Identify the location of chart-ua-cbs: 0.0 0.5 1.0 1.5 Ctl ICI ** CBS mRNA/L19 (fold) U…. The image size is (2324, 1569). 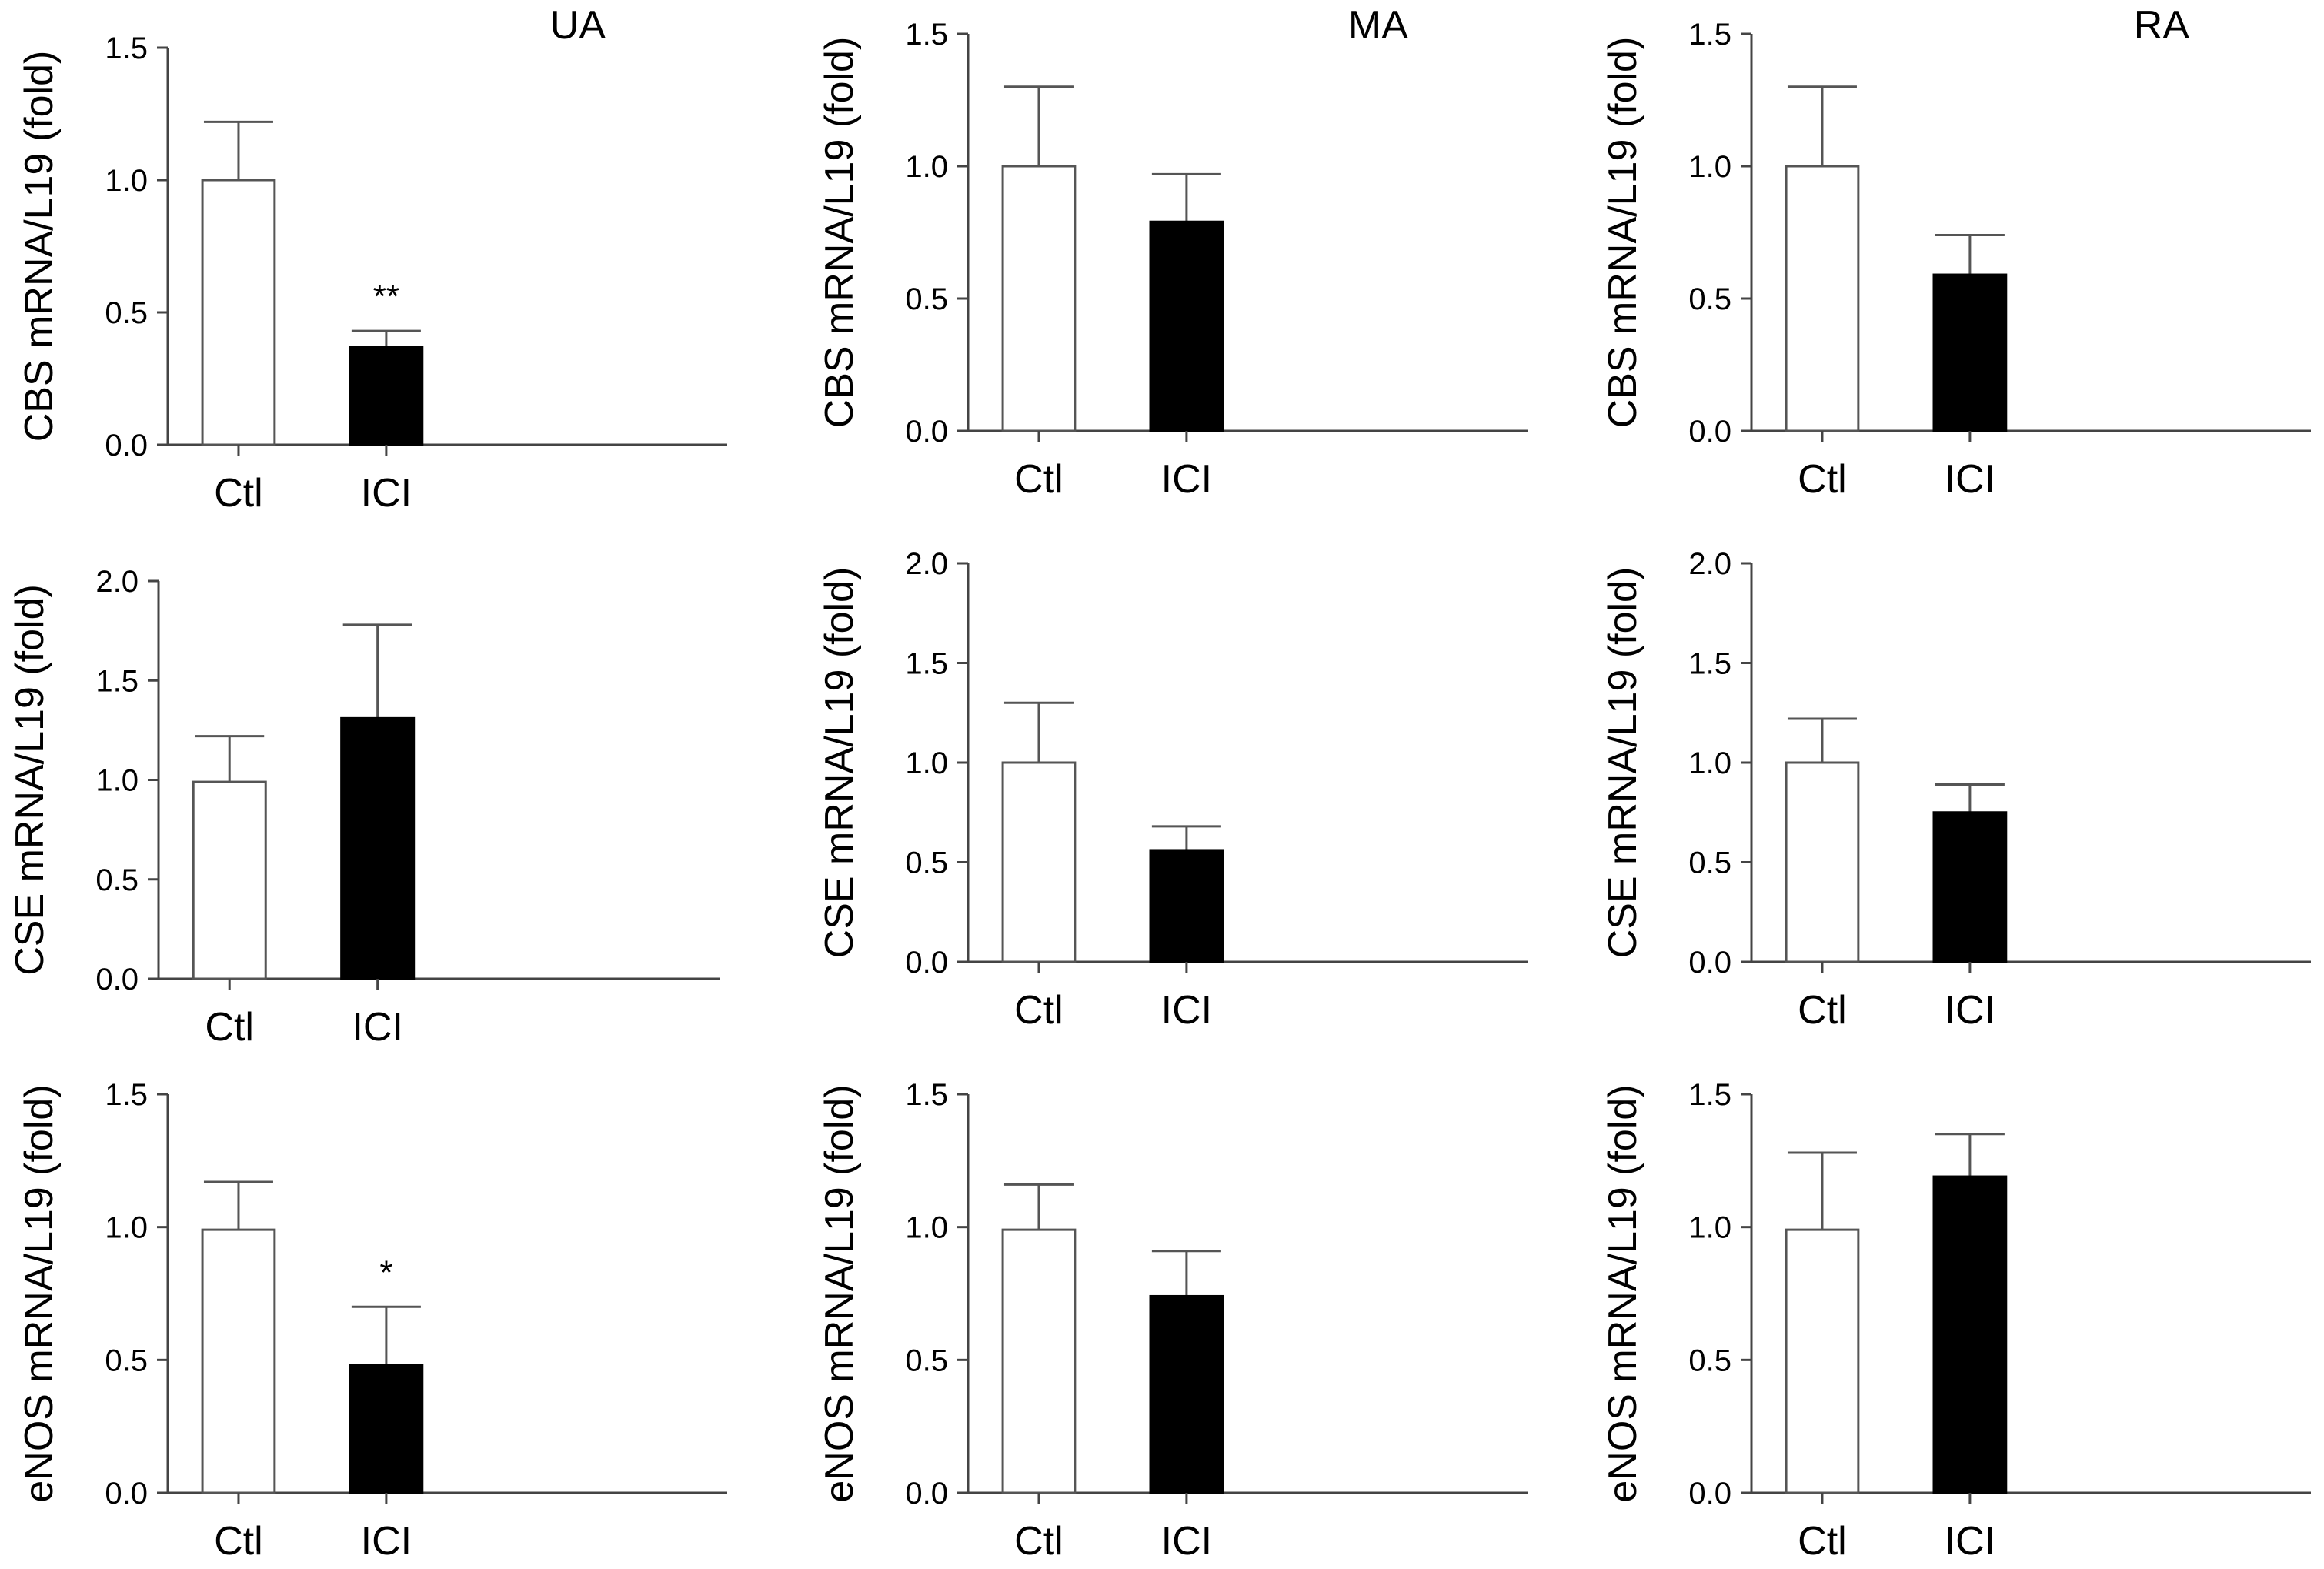
(372, 259).